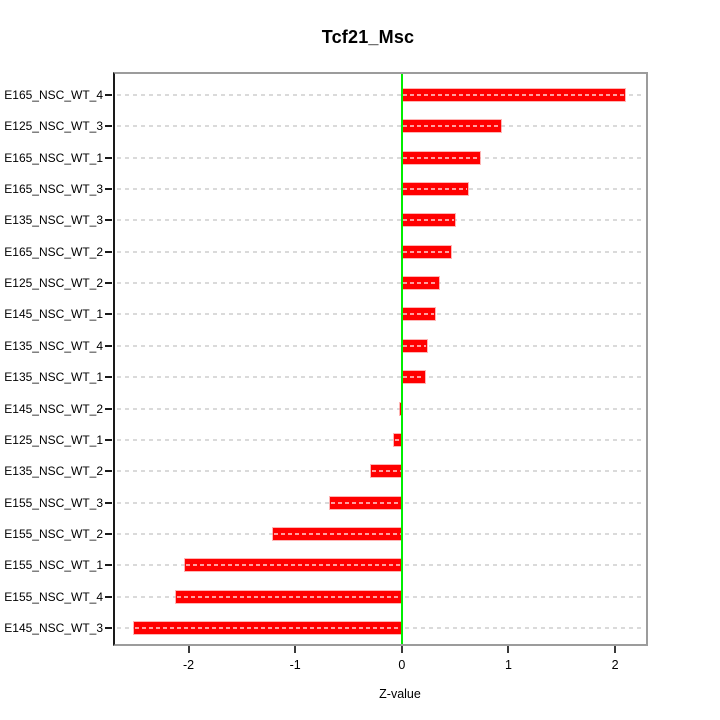 This screenshot has height=720, width=720. Describe the element at coordinates (295, 665) in the screenshot. I see `x-axis-tick-label: -1` at that location.